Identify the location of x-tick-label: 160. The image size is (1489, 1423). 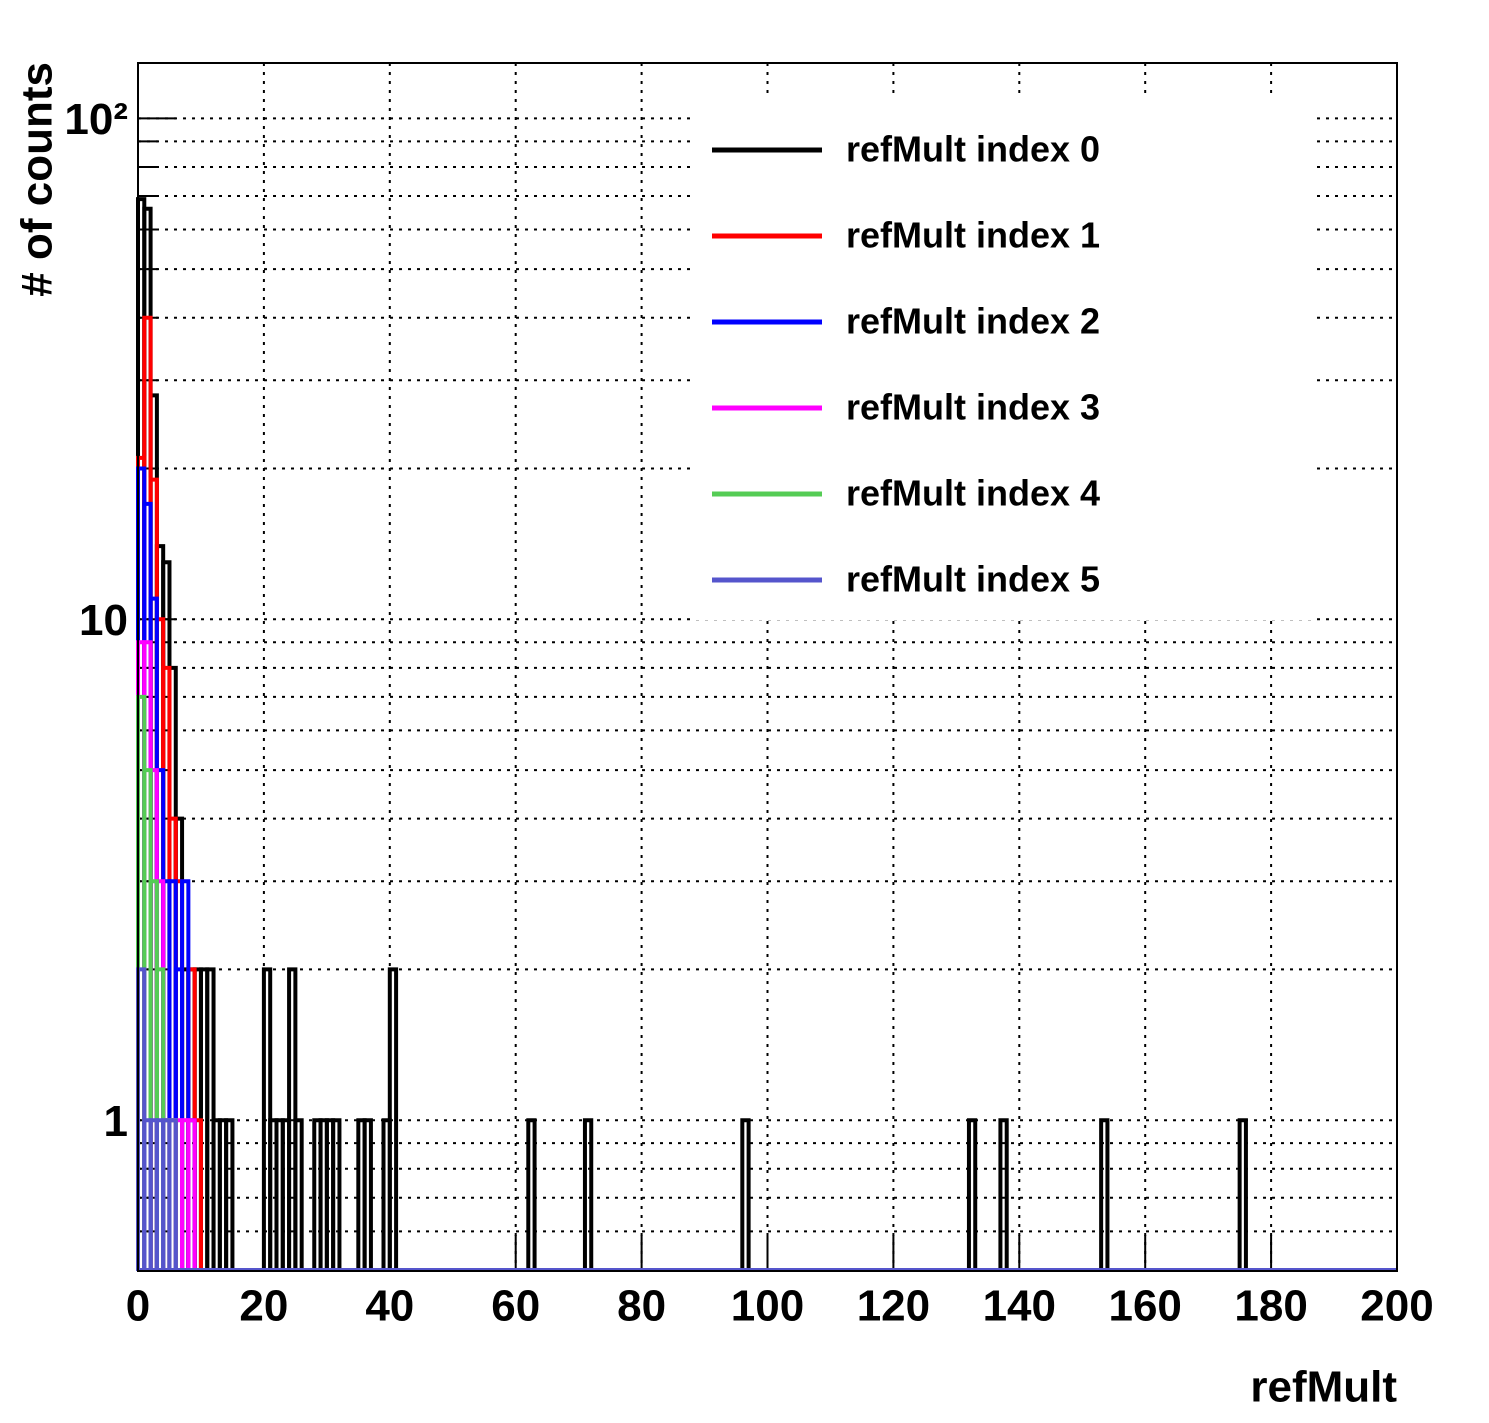
(1144, 1306).